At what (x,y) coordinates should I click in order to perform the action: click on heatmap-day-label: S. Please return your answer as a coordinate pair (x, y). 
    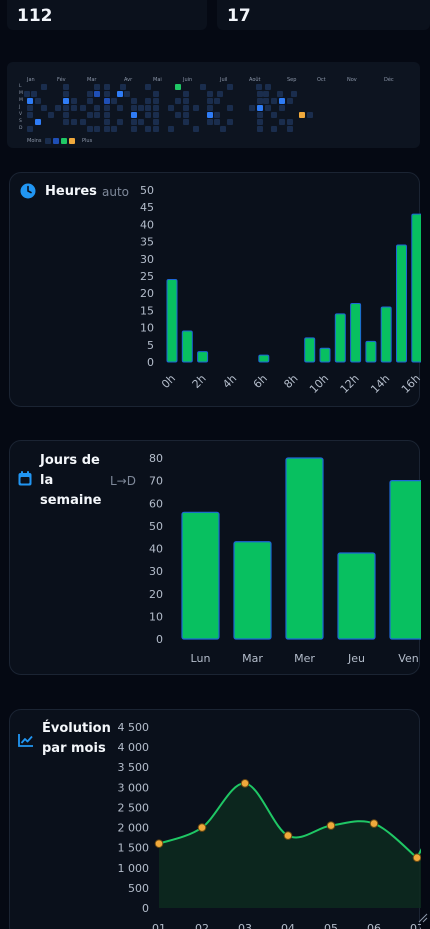
    Looking at the image, I should click on (20, 121).